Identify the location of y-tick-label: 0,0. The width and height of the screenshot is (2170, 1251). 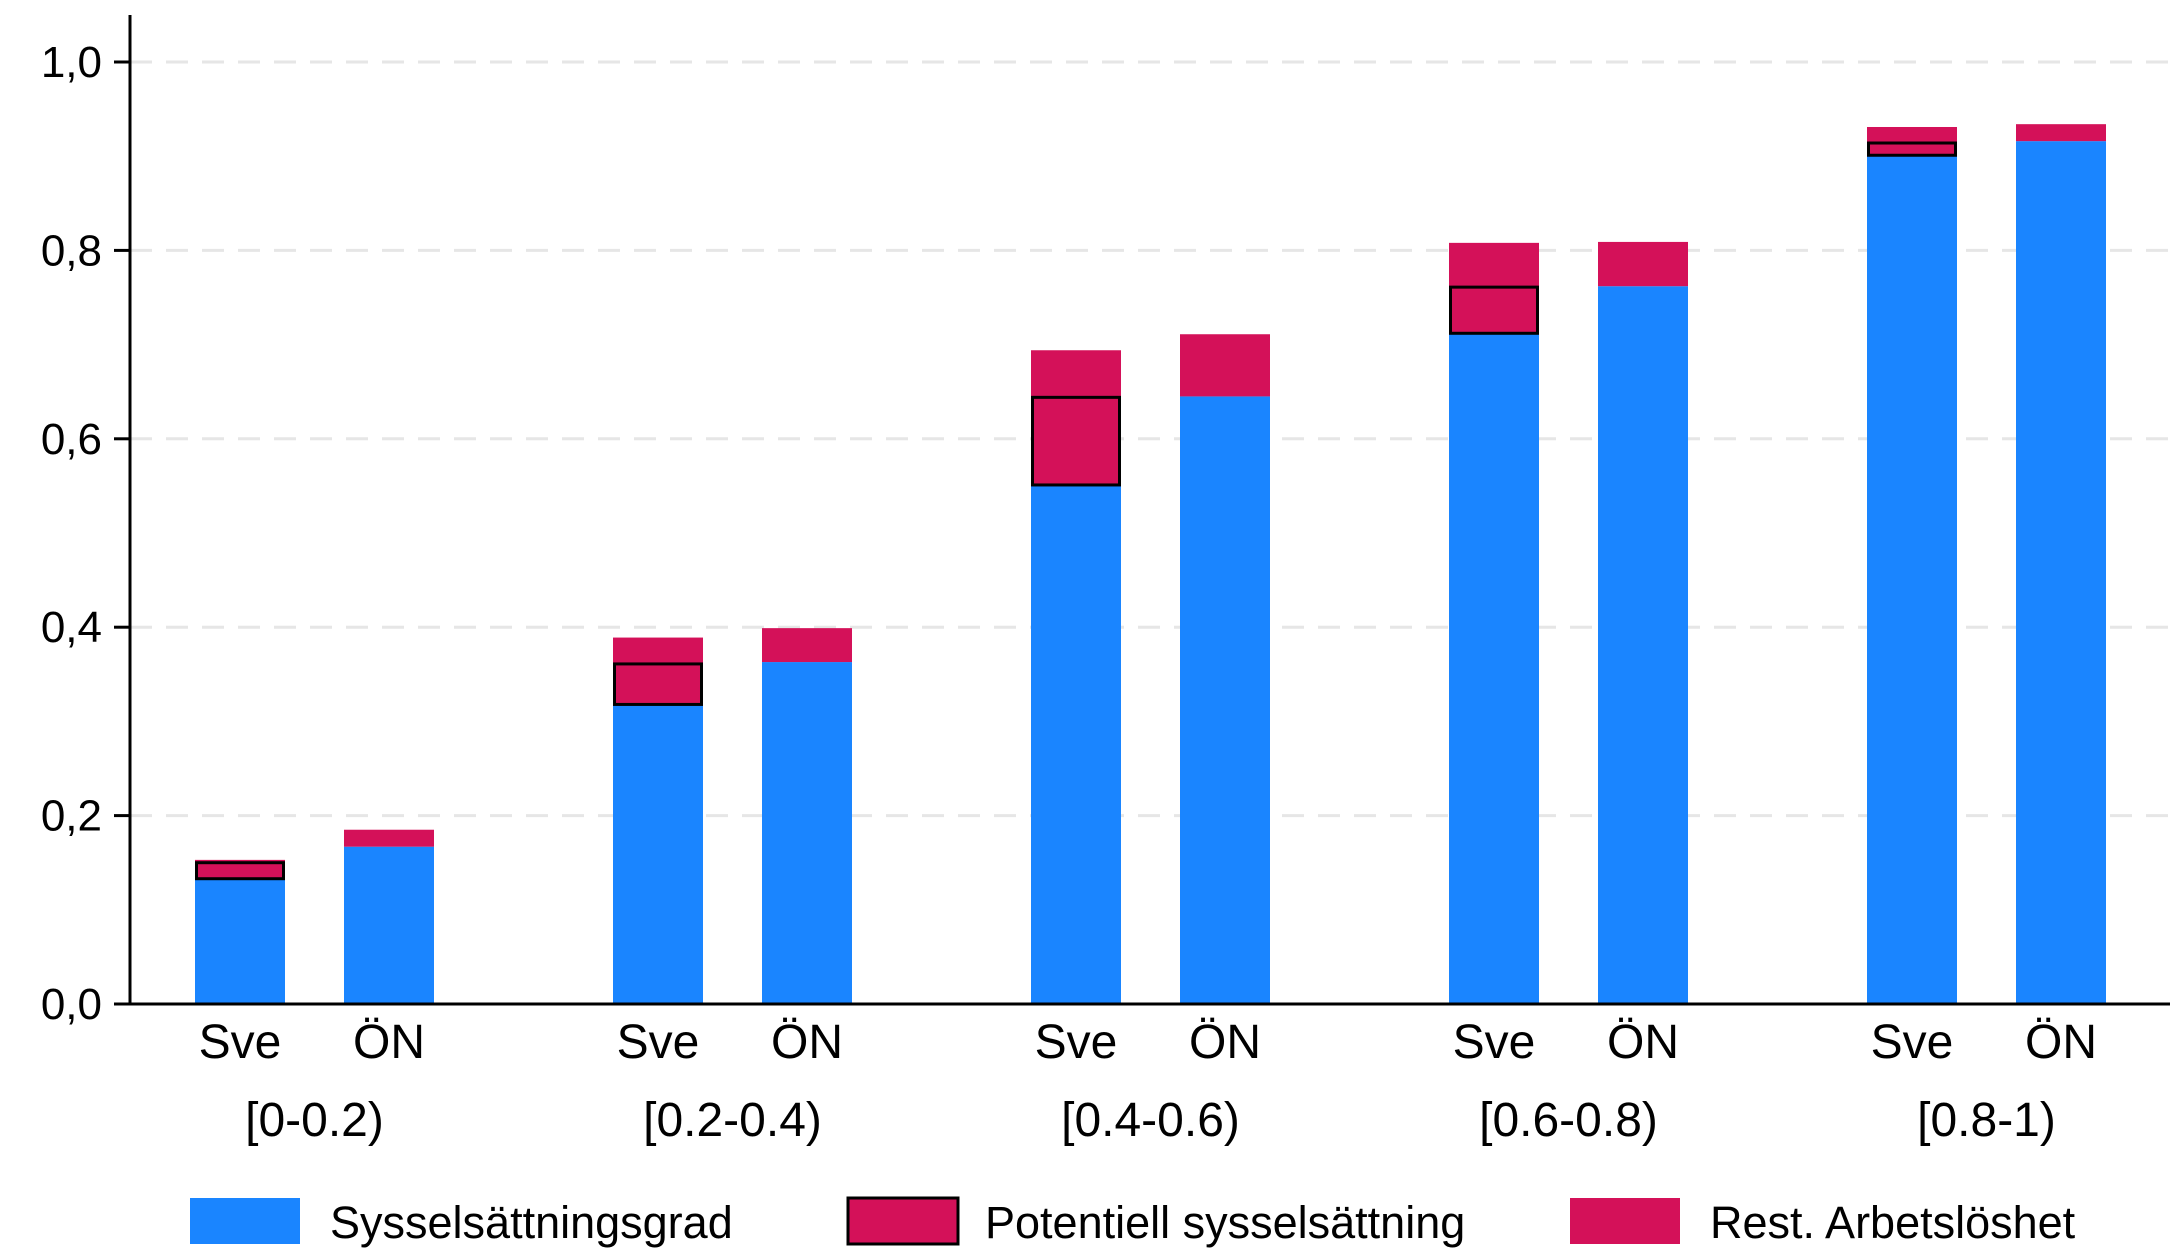
(71, 1004).